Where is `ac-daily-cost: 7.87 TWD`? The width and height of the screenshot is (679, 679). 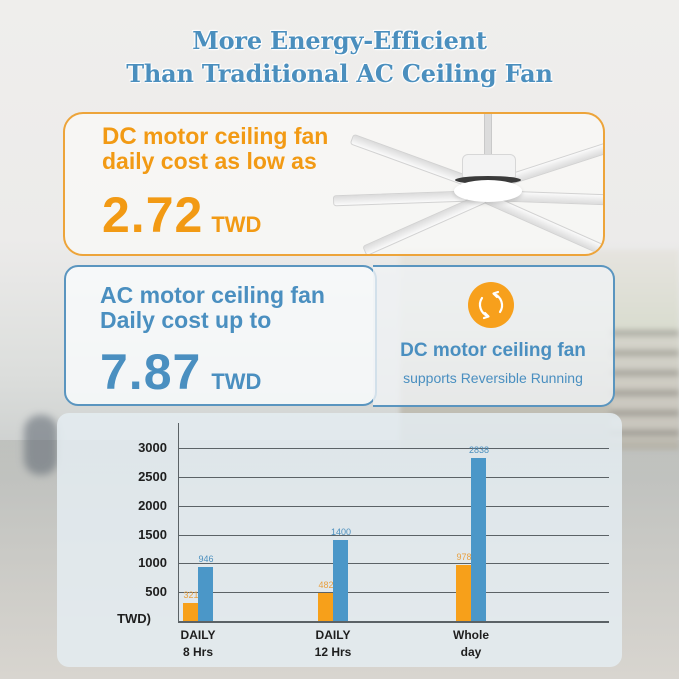 ac-daily-cost: 7.87 TWD is located at coordinates (180, 372).